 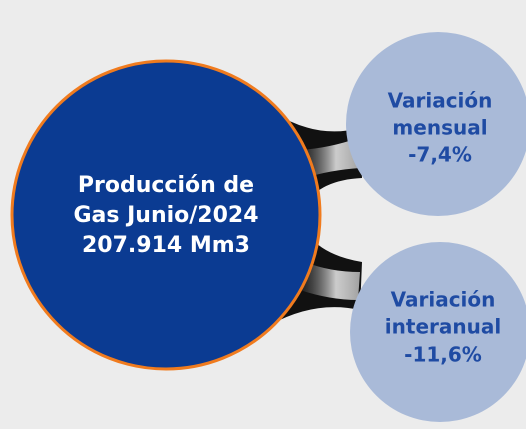 I want to click on connector-top-shine, so click(x=330, y=158).